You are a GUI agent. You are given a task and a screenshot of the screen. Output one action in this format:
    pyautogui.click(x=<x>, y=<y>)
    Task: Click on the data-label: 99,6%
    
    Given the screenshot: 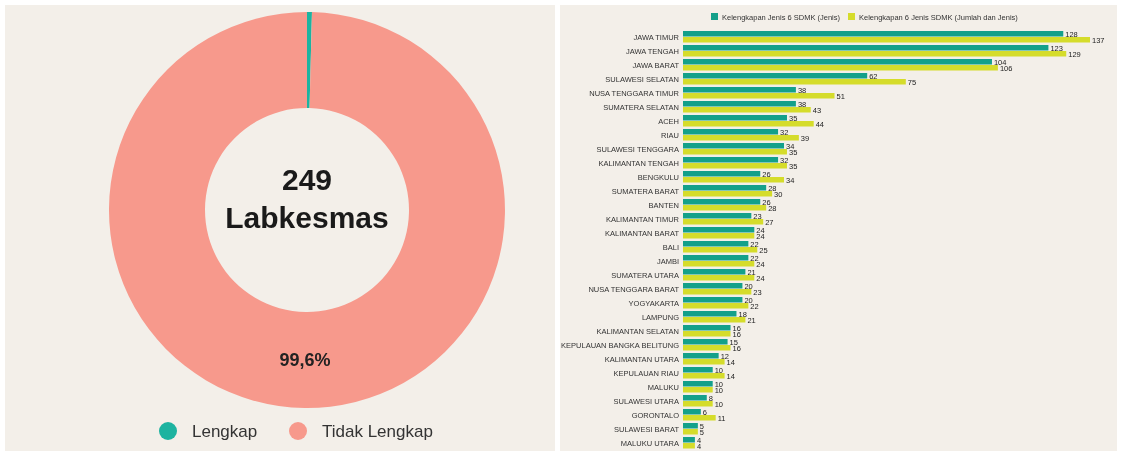 What is the action you would take?
    pyautogui.click(x=305, y=359)
    